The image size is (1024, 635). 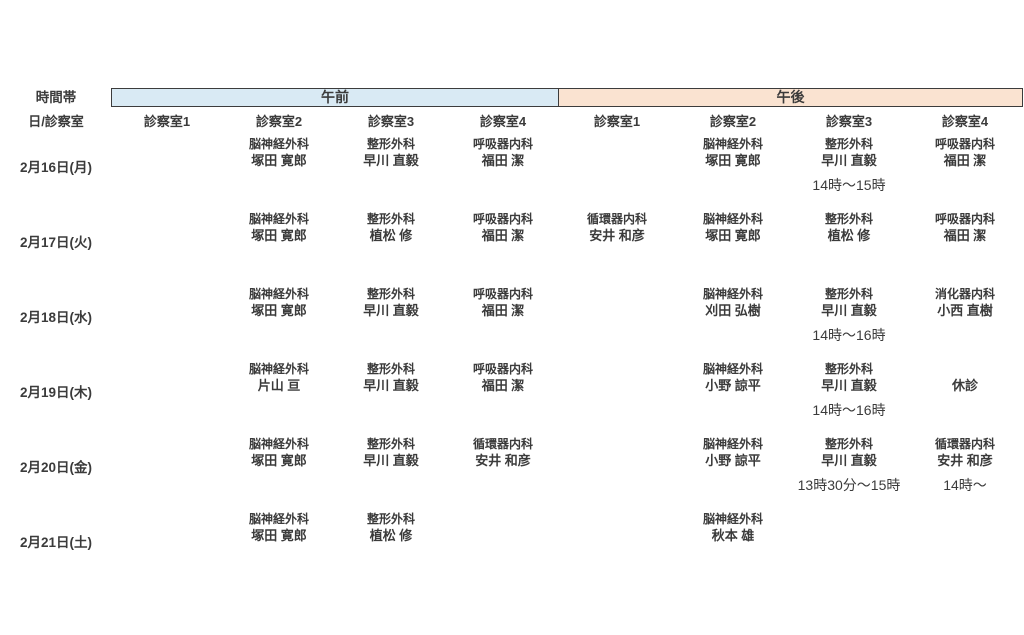 I want to click on date-label: 2月16日(月), so click(x=55, y=167).